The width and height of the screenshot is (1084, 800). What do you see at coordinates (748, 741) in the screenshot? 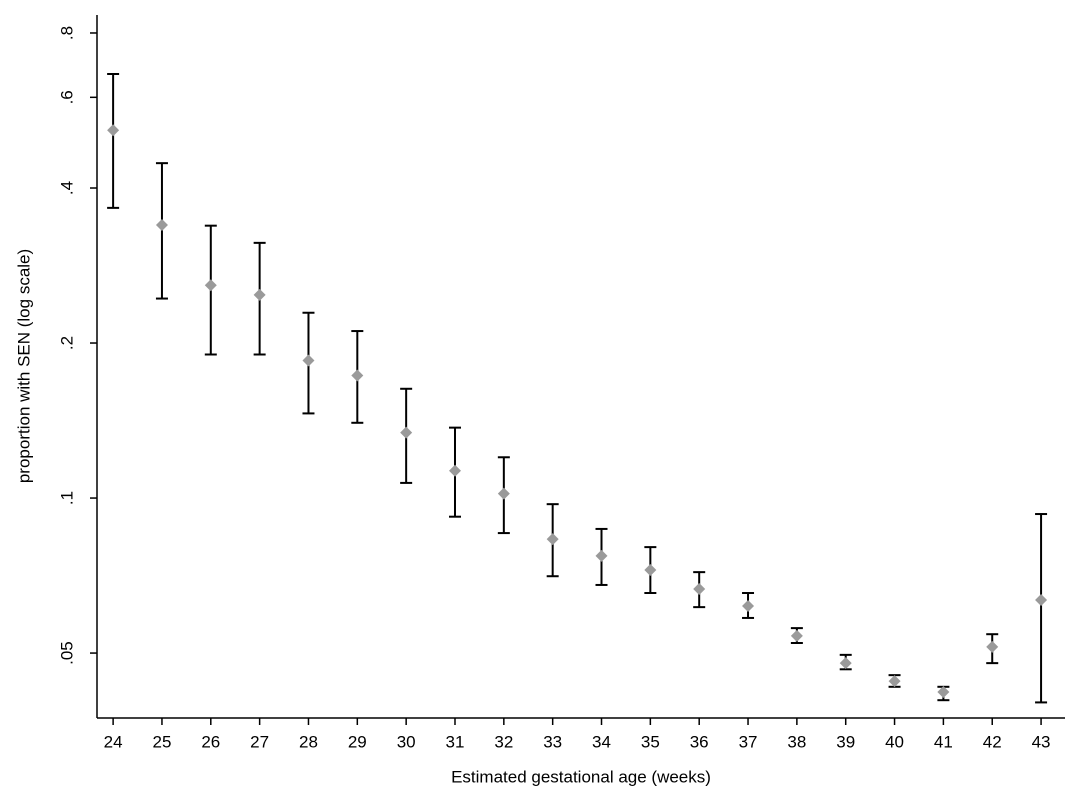
I see `x-tick-label: 37` at bounding box center [748, 741].